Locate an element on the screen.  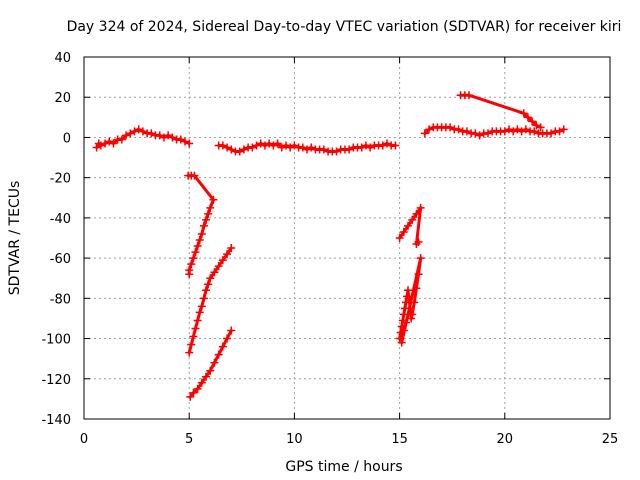
series-baseline-mid is located at coordinates (307, 147).